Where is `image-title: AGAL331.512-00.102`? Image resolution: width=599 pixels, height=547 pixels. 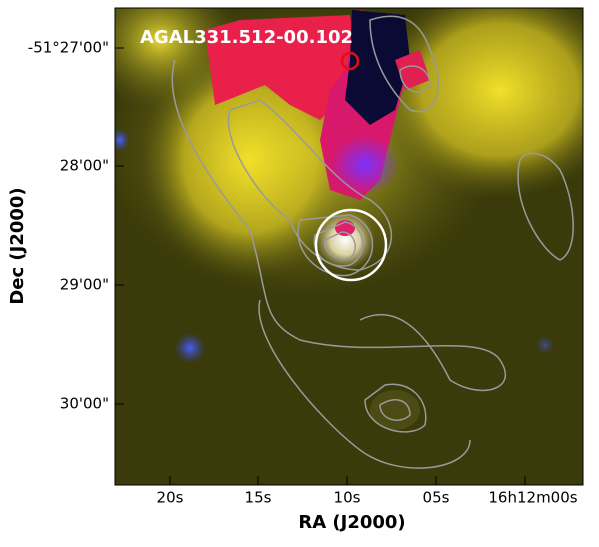
image-title: AGAL331.512-00.102 is located at coordinates (246, 37).